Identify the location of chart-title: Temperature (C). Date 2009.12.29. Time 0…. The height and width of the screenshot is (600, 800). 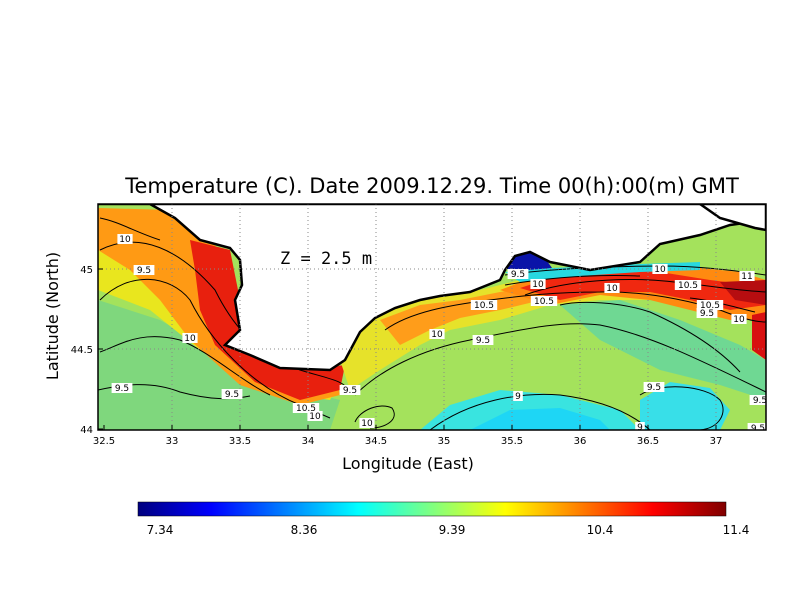
(431, 186).